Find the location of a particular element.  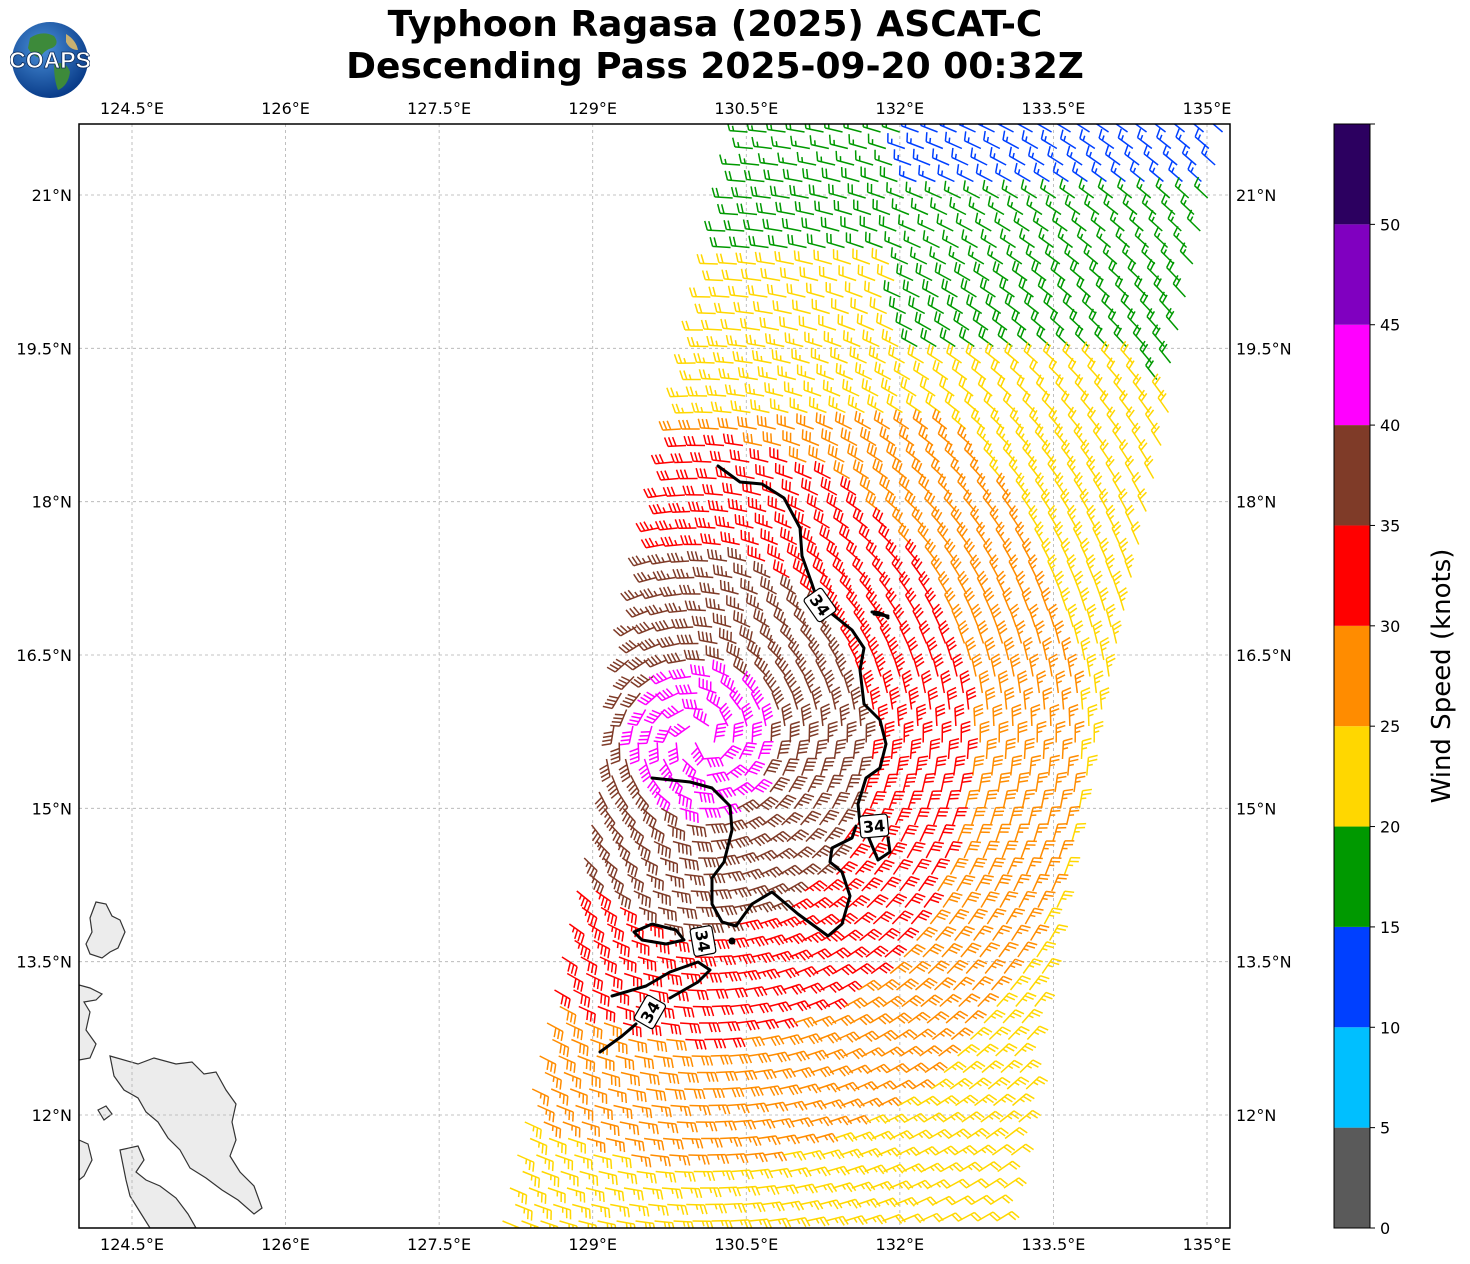

lon-tick-bottom: 127.5°E is located at coordinates (439, 1244).